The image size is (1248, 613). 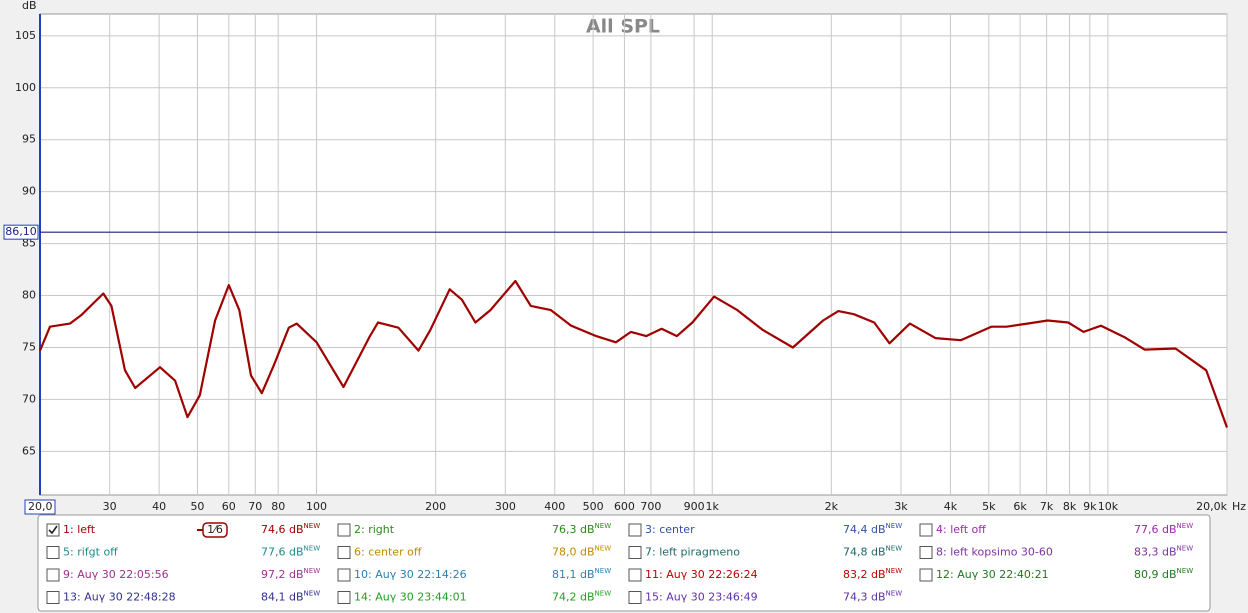 I want to click on measurement-name: 13: Auγ 30 22:48:28, so click(x=119, y=597).